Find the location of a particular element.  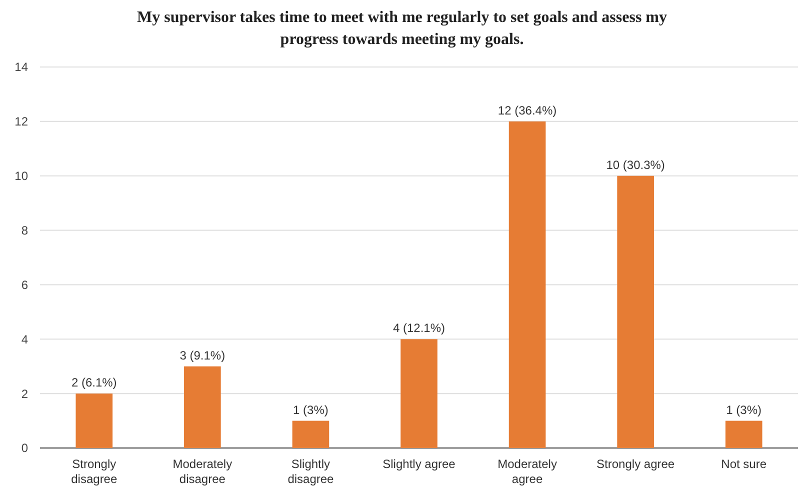

x-tick-label: Strongly disagree is located at coordinates (94, 471).